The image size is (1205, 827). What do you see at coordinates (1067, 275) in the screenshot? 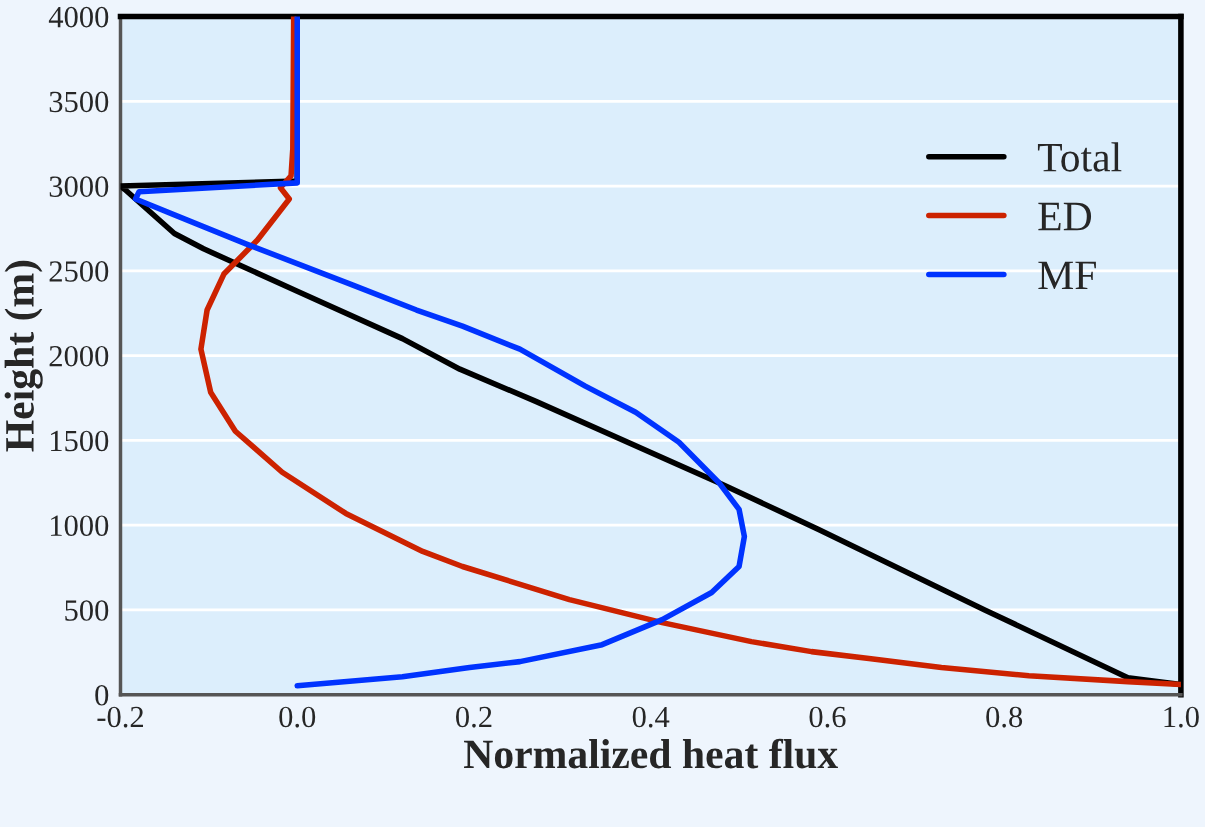
I see `legend-label: MF` at bounding box center [1067, 275].